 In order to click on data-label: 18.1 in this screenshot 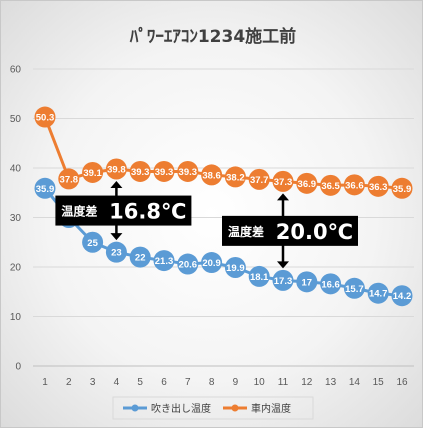, I will do `click(259, 277)`.